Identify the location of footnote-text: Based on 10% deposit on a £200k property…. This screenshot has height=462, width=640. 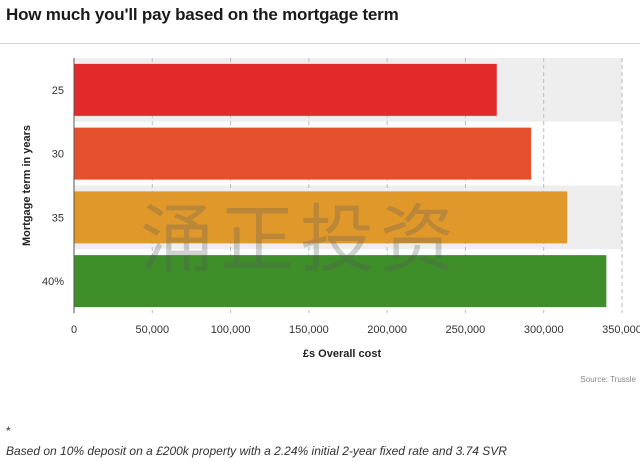
(256, 451).